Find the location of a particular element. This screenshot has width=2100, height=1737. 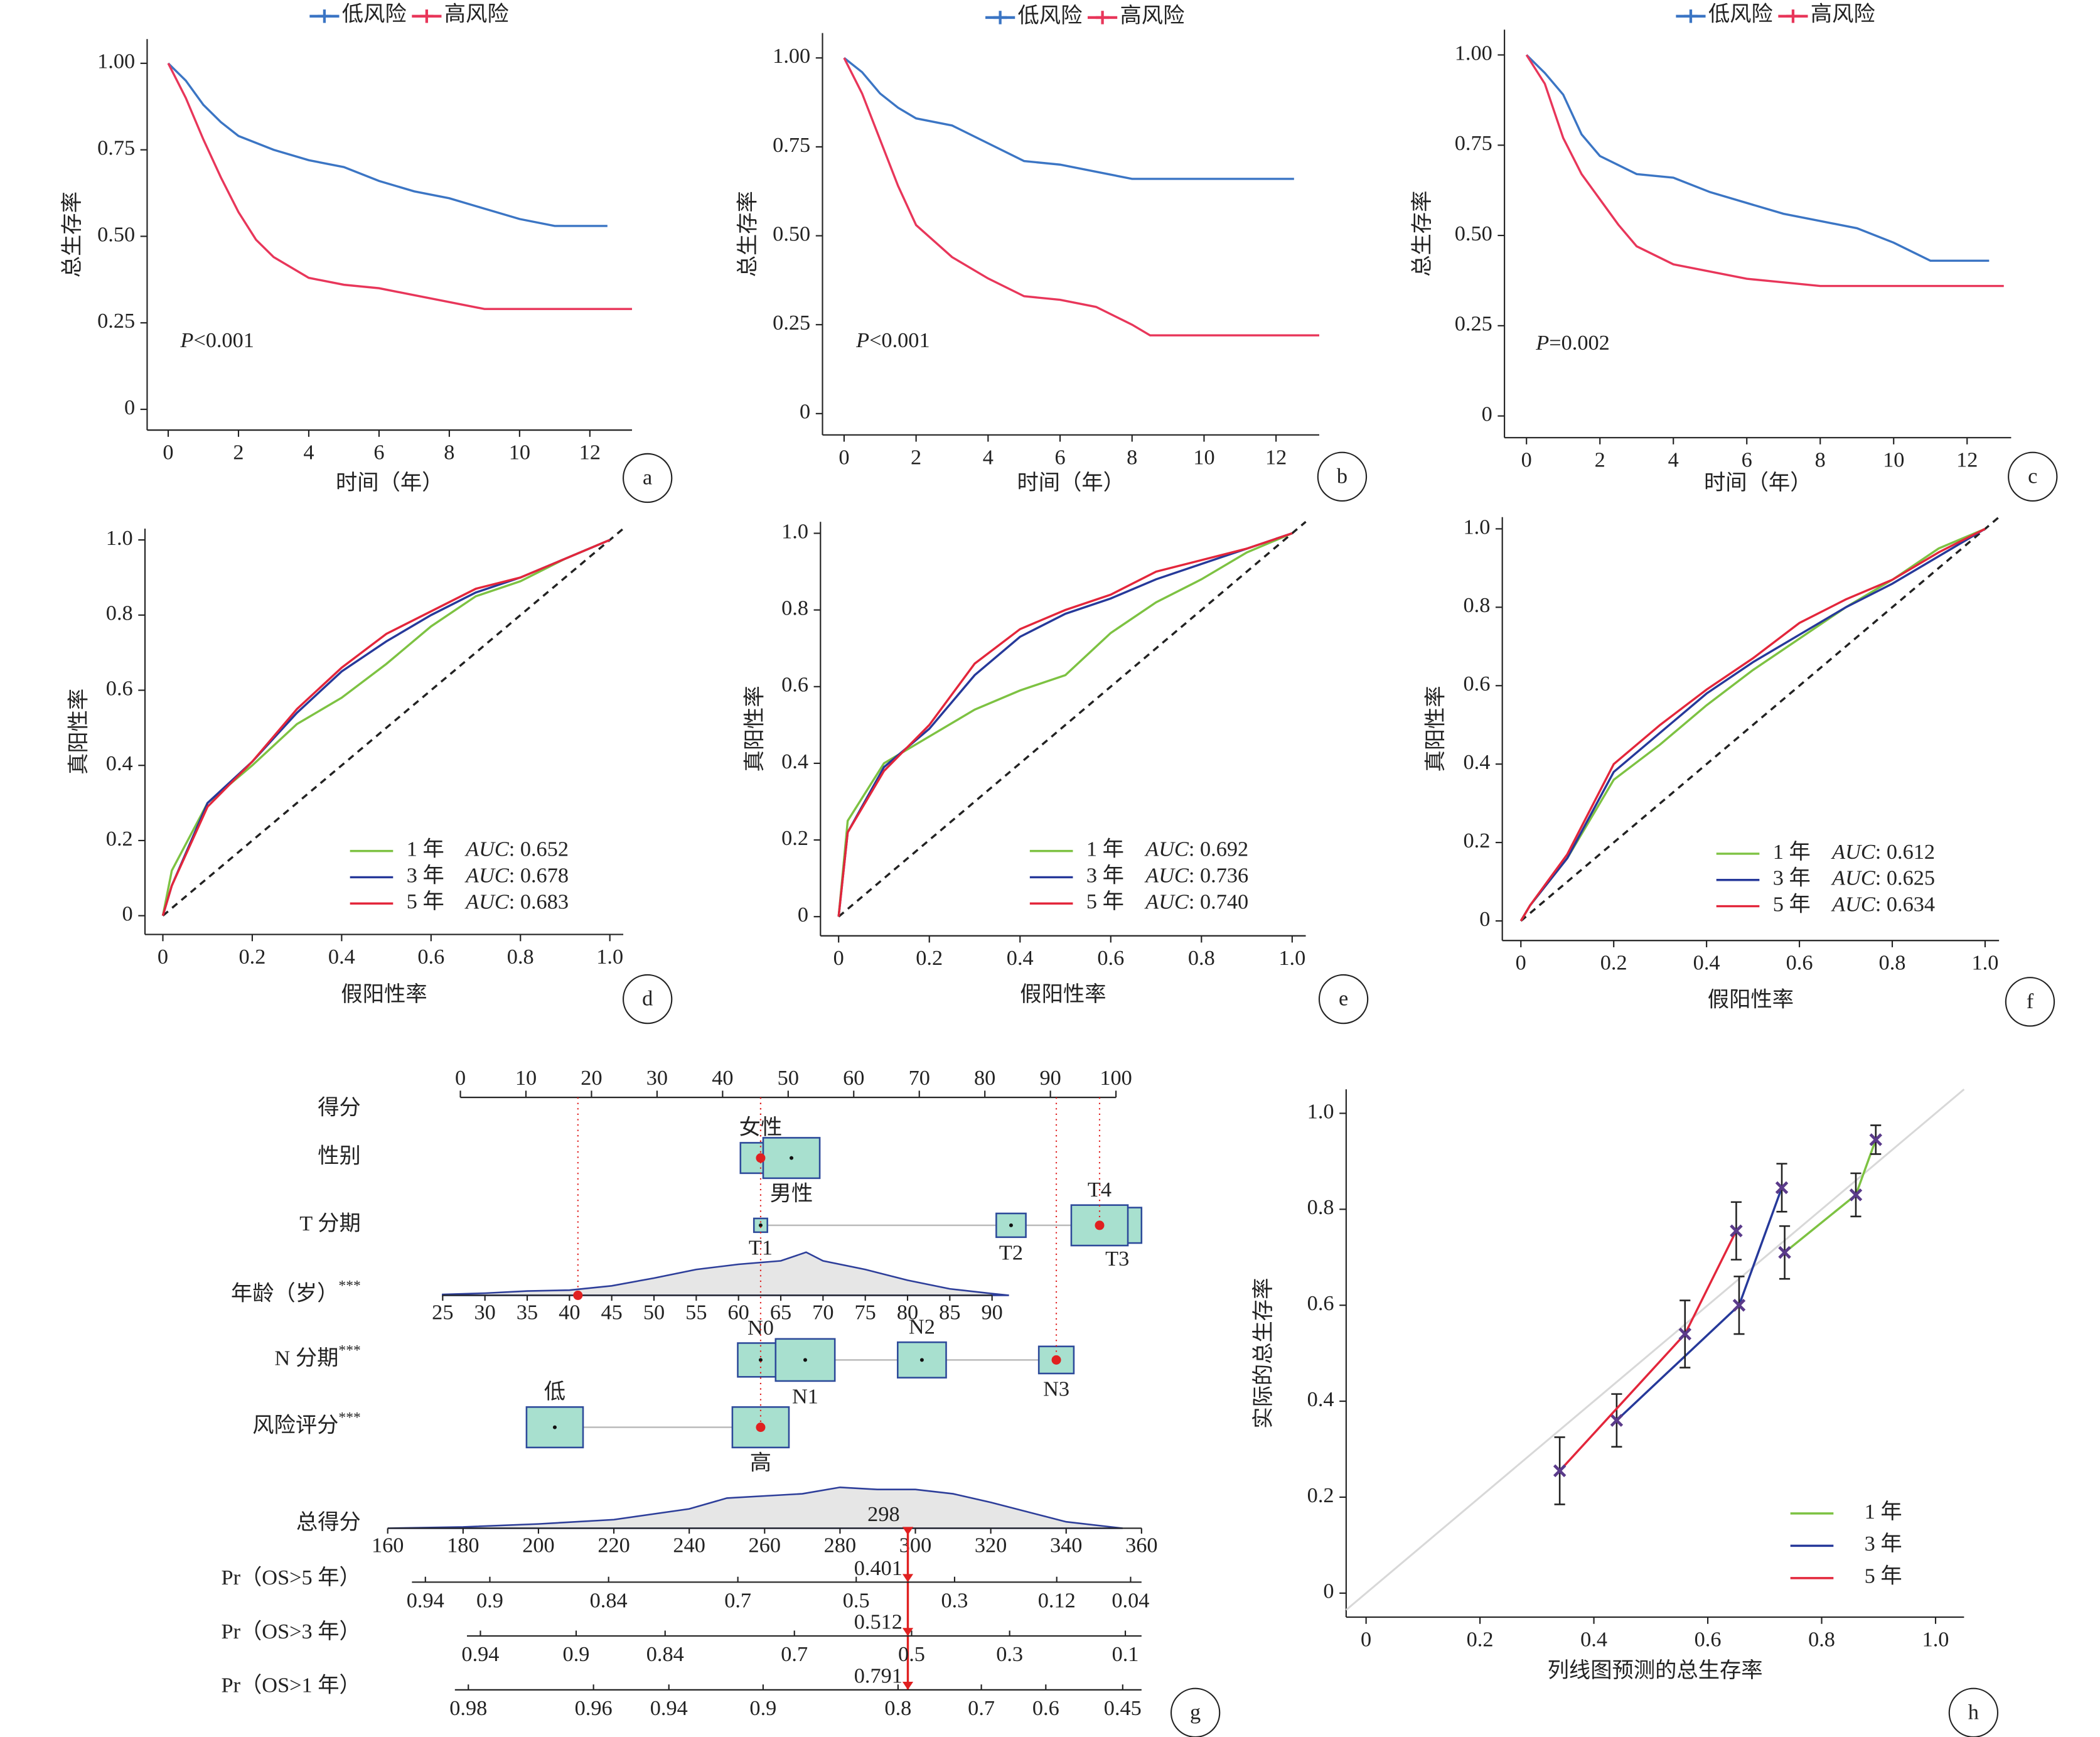

row-label: 性别 is located at coordinates (339, 1156).